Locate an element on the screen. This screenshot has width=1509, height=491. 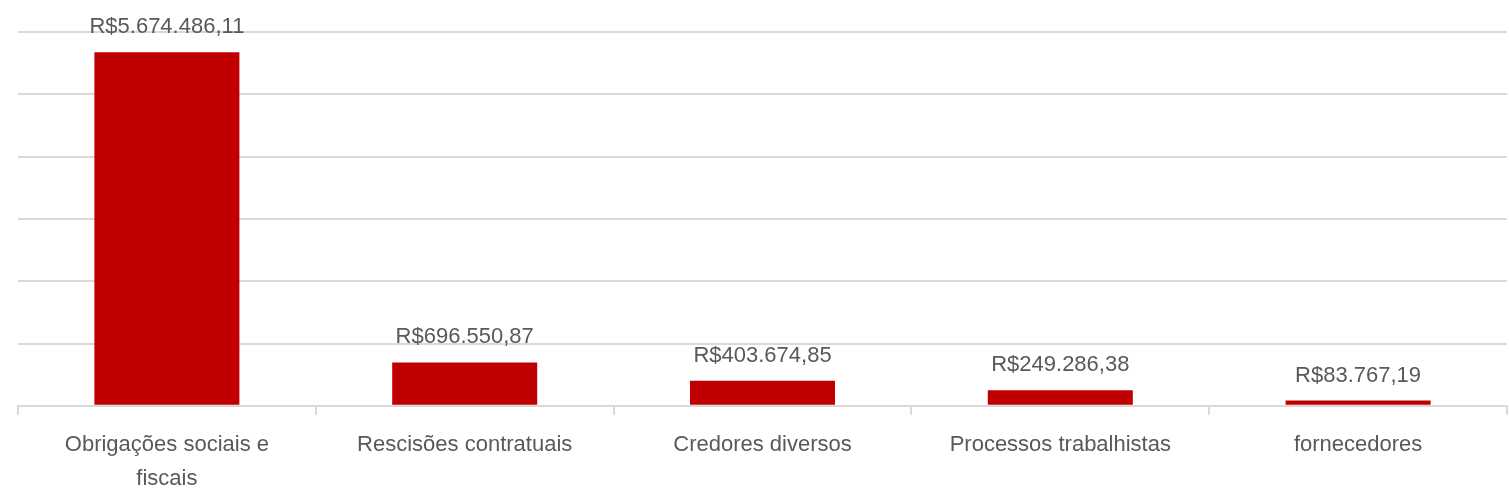
x-tick-label: Rescisões contratuais is located at coordinates (465, 443).